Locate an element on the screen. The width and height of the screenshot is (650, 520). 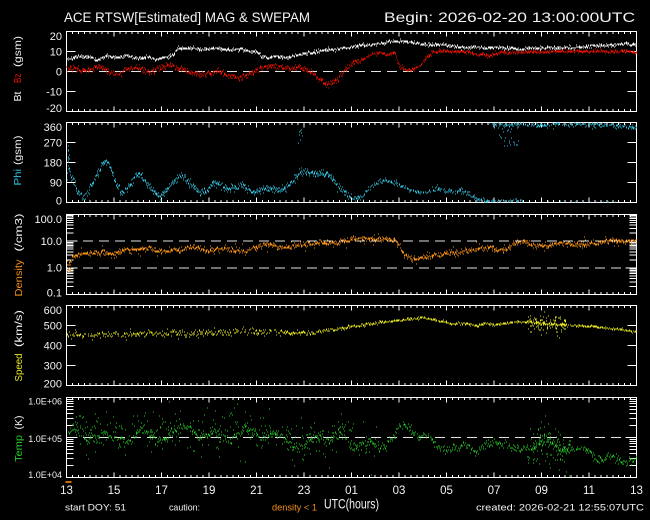
svg-text: 600 is located at coordinates (53, 311).